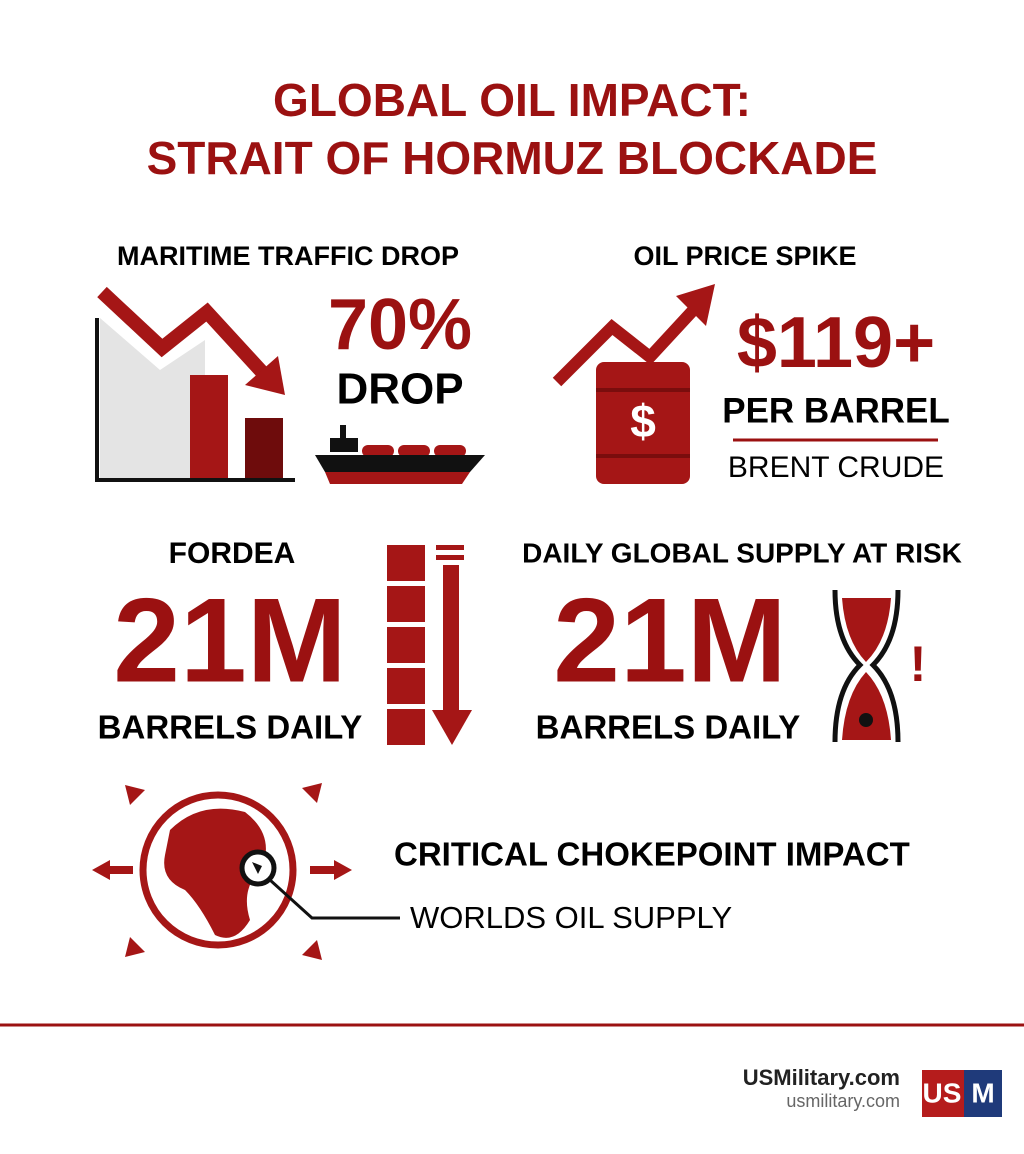 This screenshot has width=1024, height=1154. What do you see at coordinates (742, 552) in the screenshot?
I see `panel-heading: DAILY GLOBAL SUPPLY AT RISK` at bounding box center [742, 552].